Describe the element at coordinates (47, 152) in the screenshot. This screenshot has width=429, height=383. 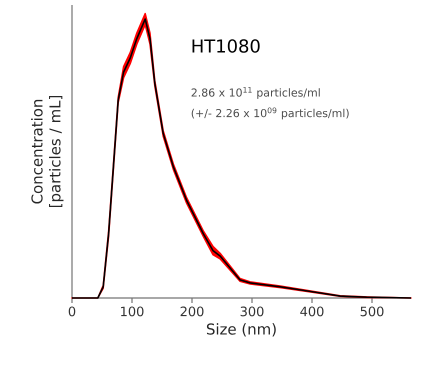
I see `y-axis-title: Concentration [particles / mL]` at that location.